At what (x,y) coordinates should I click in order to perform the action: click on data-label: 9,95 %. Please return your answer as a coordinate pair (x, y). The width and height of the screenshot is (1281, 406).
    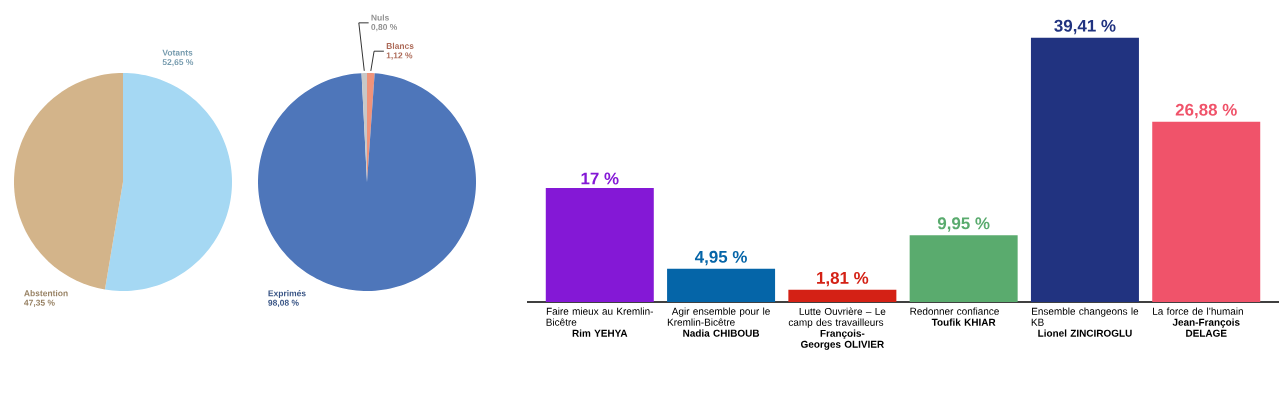
    Looking at the image, I should click on (963, 224).